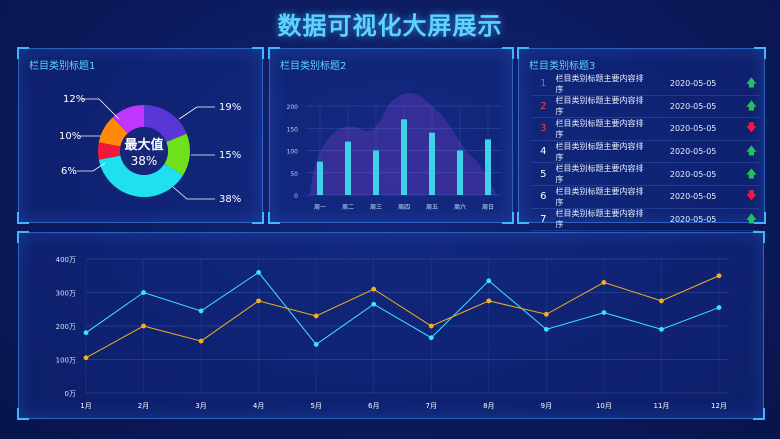 Image resolution: width=780 pixels, height=439 pixels. Describe the element at coordinates (348, 207) in the screenshot. I see `bar-xtick-label: 周二` at that location.